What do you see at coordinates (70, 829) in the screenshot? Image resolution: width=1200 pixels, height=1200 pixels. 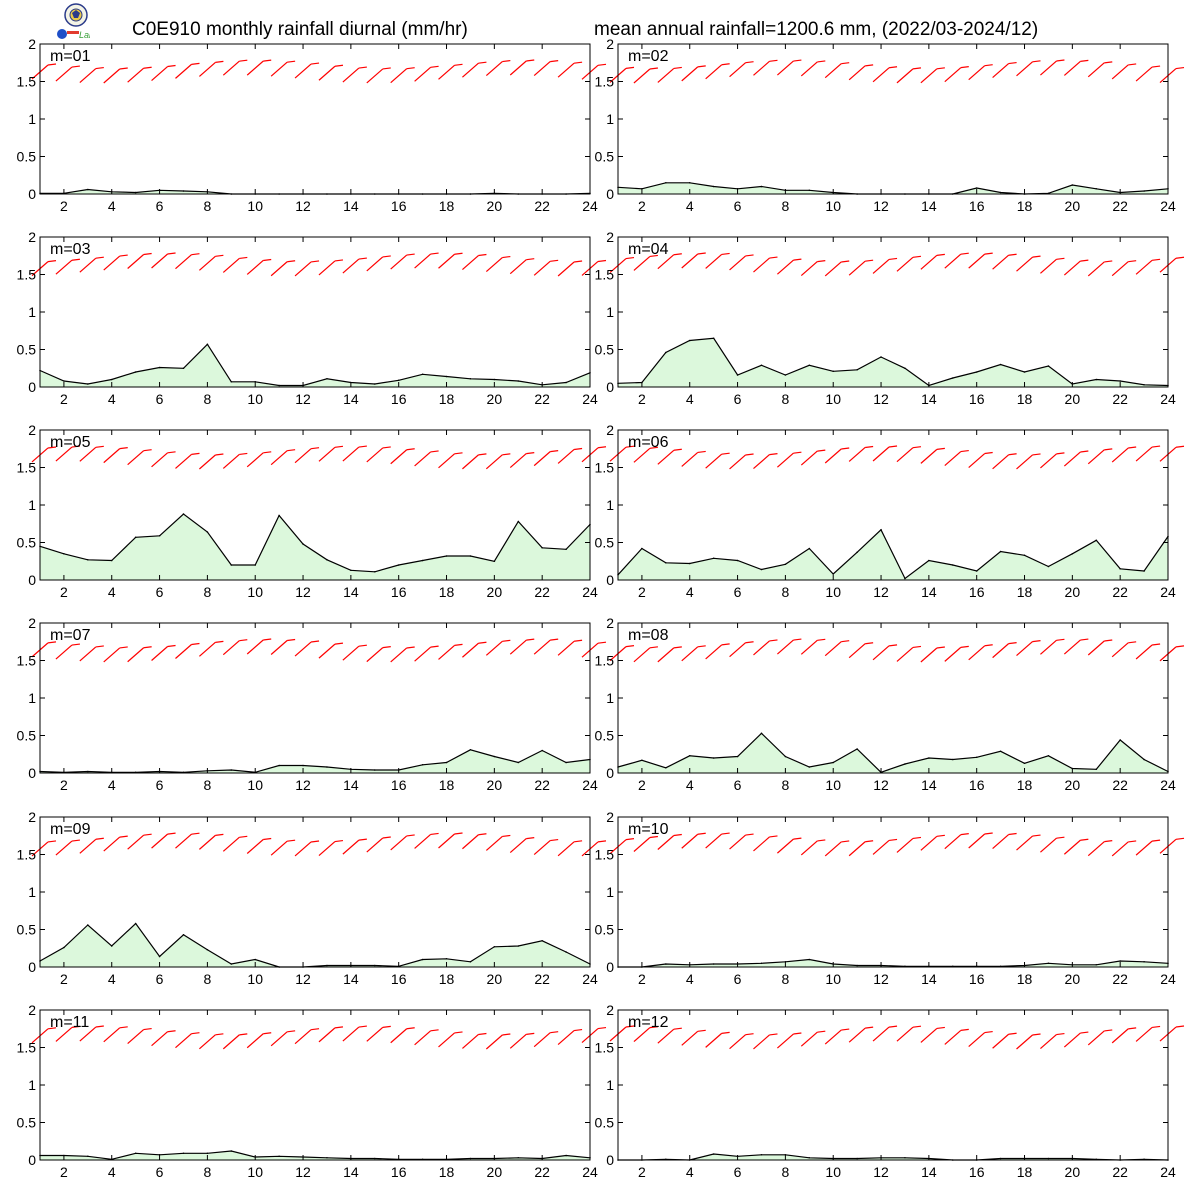 I see `panel-label: m=09` at bounding box center [70, 829].